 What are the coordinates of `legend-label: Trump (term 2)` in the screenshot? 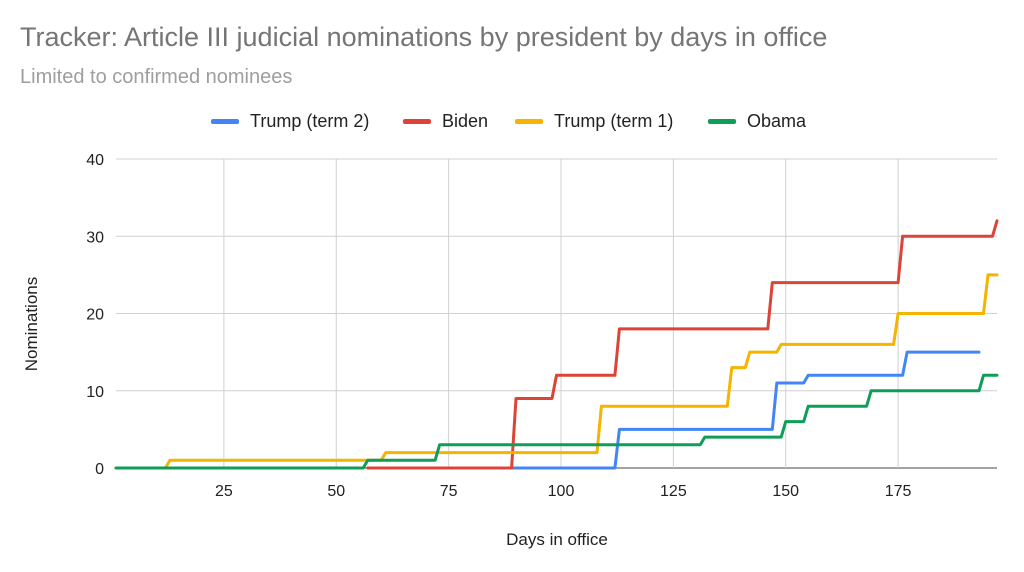 It's located at (310, 120).